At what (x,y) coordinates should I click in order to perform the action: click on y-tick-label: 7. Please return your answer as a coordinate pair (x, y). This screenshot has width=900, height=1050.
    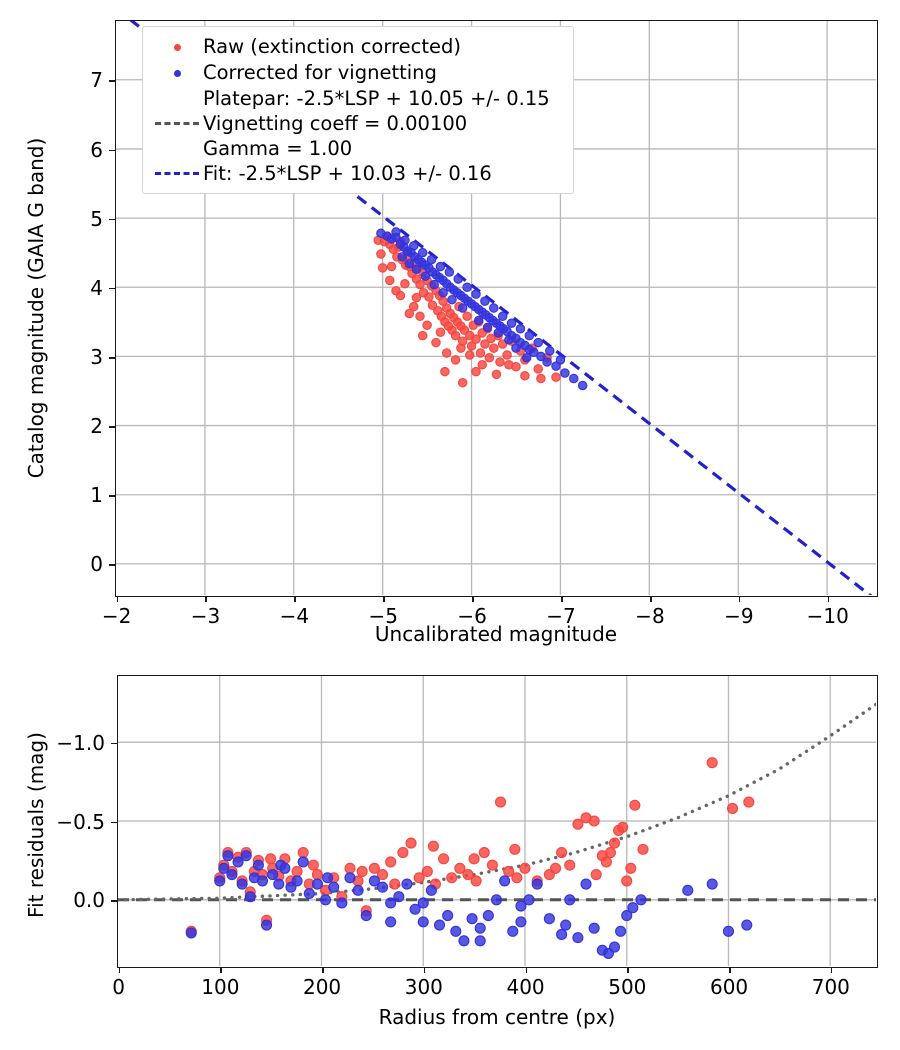
    Looking at the image, I should click on (96, 80).